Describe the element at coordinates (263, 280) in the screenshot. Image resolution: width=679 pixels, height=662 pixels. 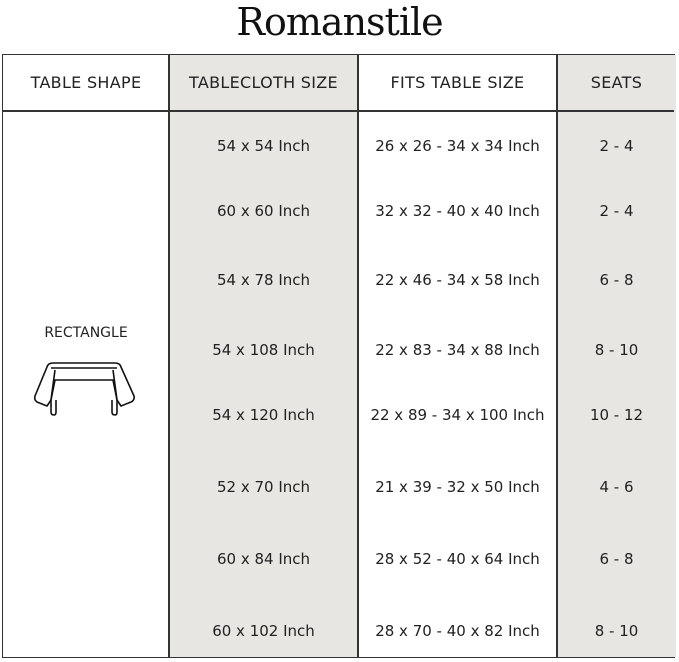
I see `tablecloth-size-cell: 54 x 78 Inch` at that location.